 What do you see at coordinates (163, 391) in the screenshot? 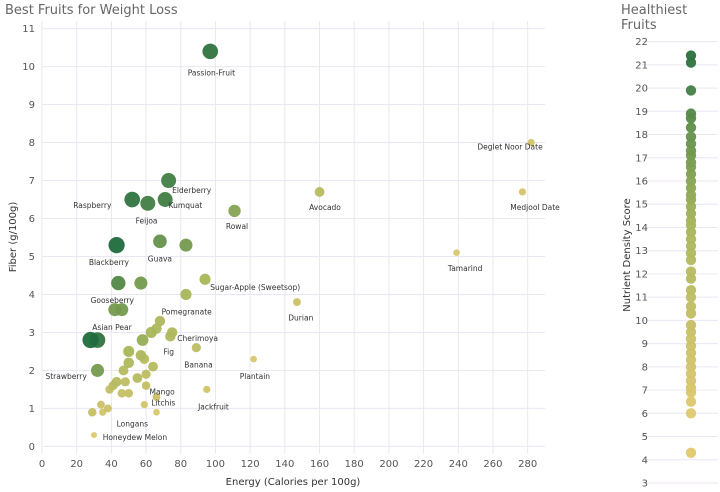
I see `point-label: Mango` at bounding box center [163, 391].